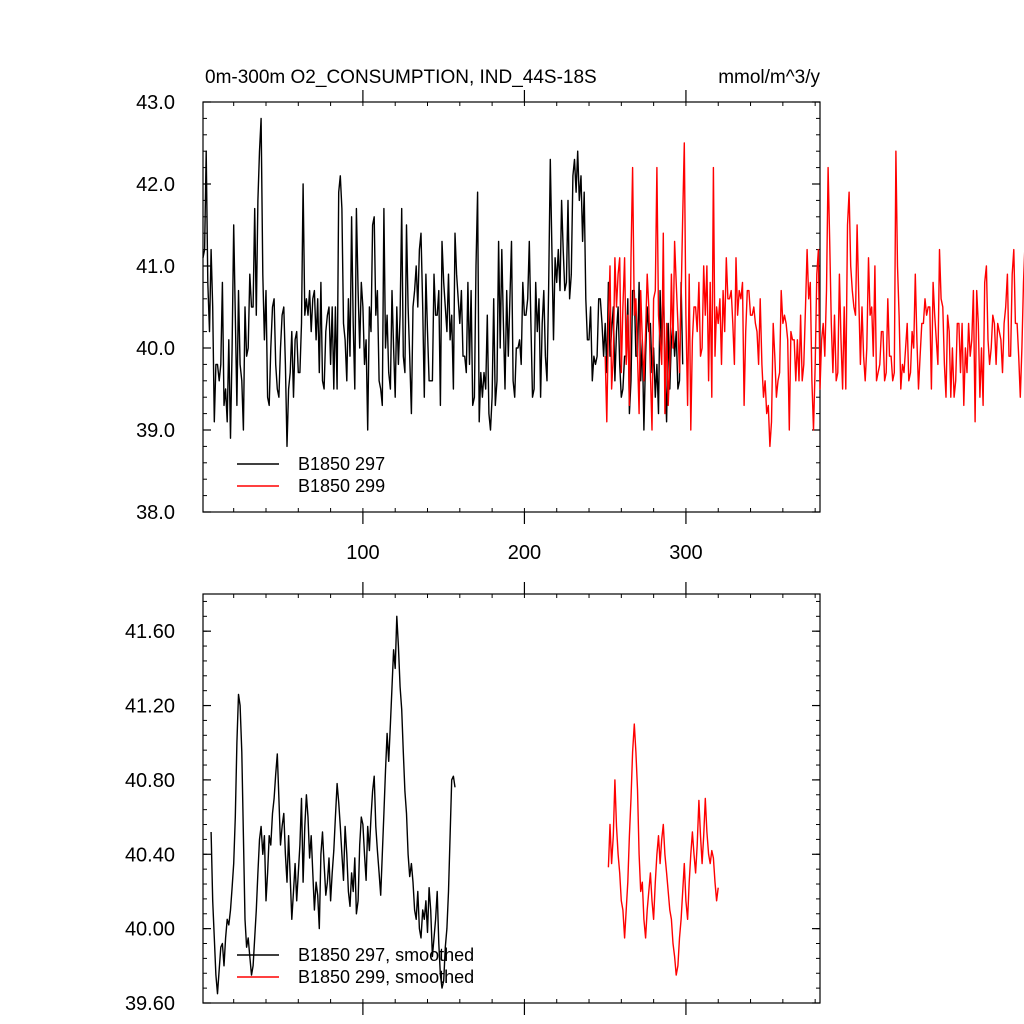  I want to click on y-tick-label: 41.20, so click(150, 707).